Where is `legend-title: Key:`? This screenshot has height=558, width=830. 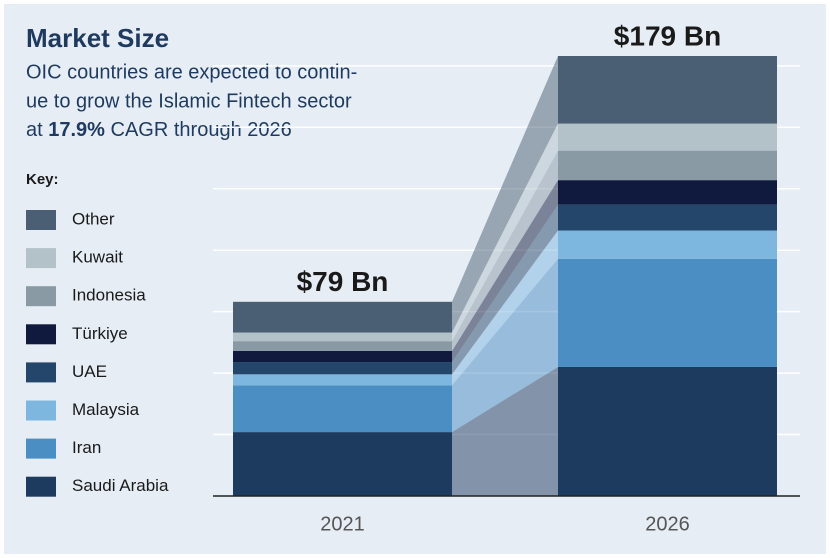
legend-title: Key: is located at coordinates (42, 179).